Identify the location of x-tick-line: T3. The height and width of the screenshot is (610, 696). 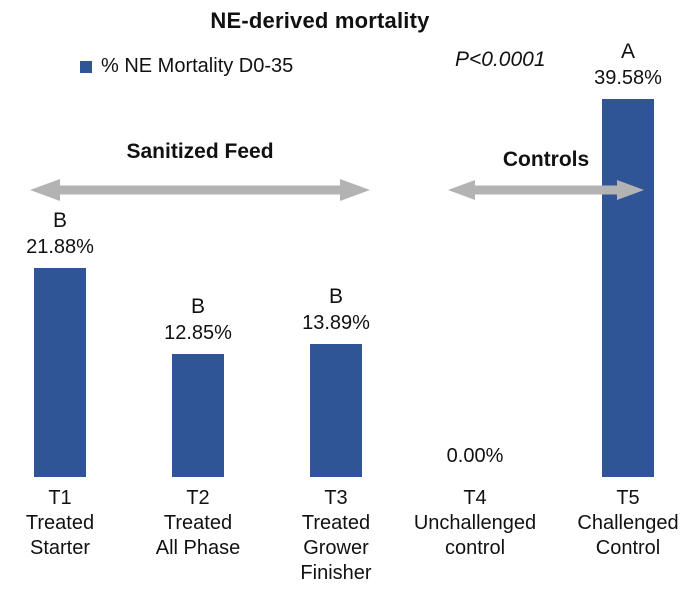
(336, 498).